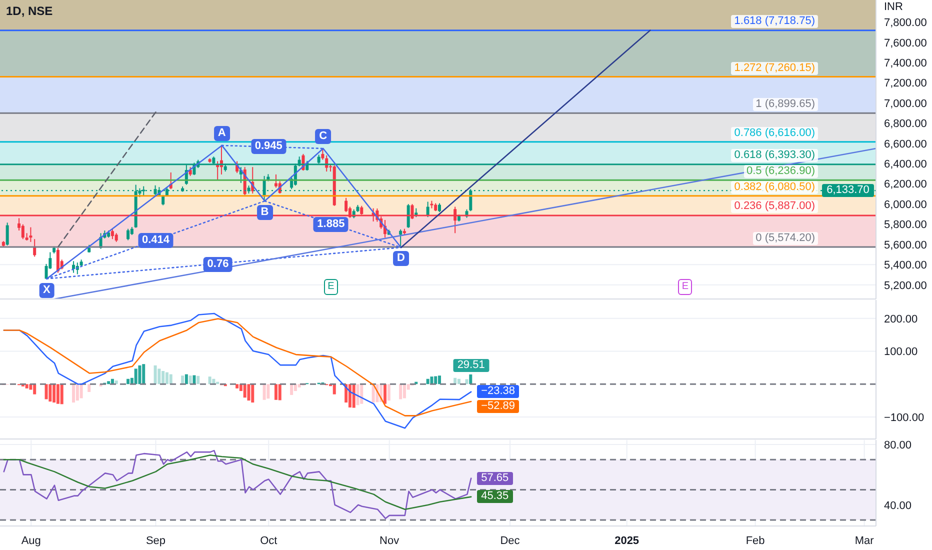  What do you see at coordinates (495, 497) in the screenshot?
I see `data-label: 45.35` at bounding box center [495, 497].